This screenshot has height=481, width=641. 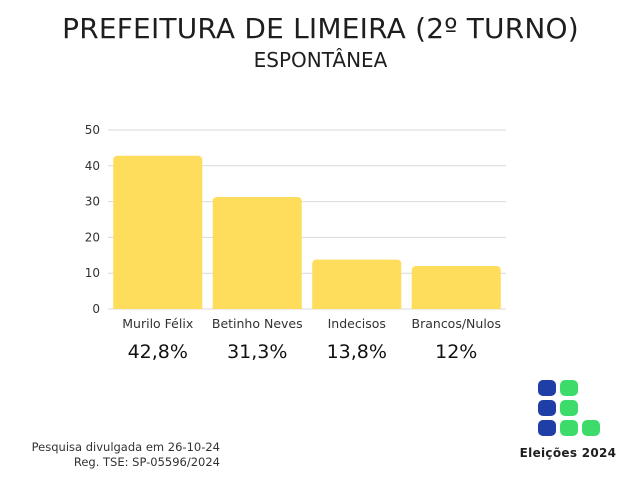 What do you see at coordinates (146, 462) in the screenshot?
I see `survey-registration: Reg. TSE: SP-05596/2024` at bounding box center [146, 462].